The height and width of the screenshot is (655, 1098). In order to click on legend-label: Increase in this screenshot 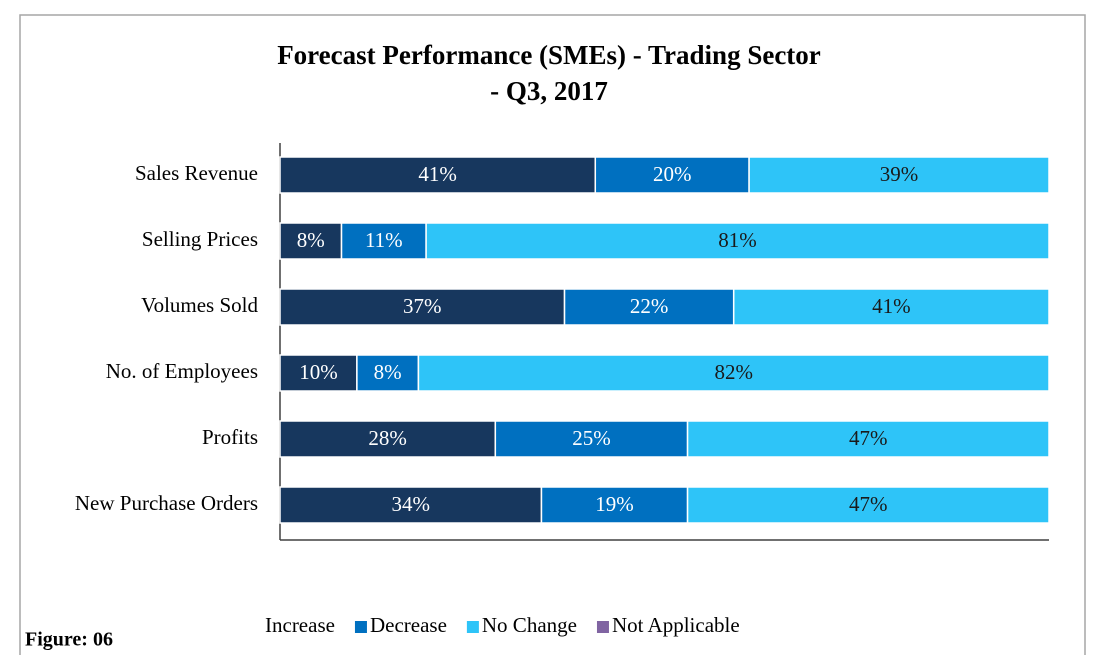, I will do `click(300, 625)`.